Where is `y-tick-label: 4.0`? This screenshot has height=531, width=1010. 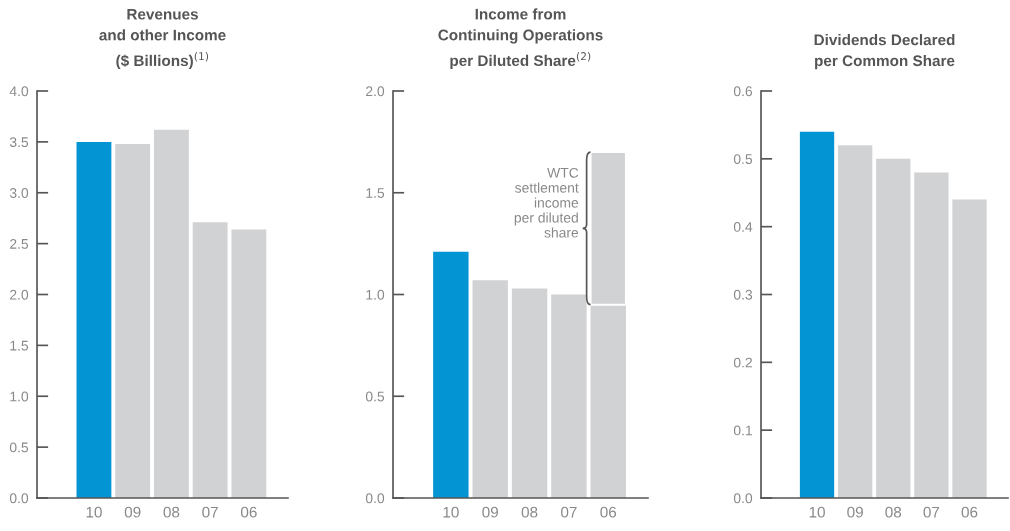 y-tick-label: 4.0 is located at coordinates (19, 91).